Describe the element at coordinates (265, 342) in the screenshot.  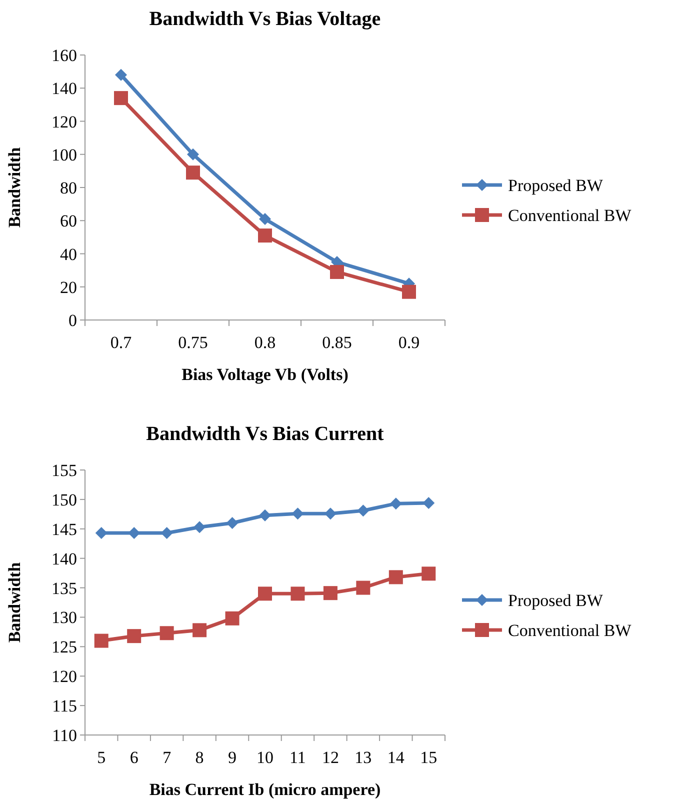
I see `x-tick-label: 0.8` at that location.